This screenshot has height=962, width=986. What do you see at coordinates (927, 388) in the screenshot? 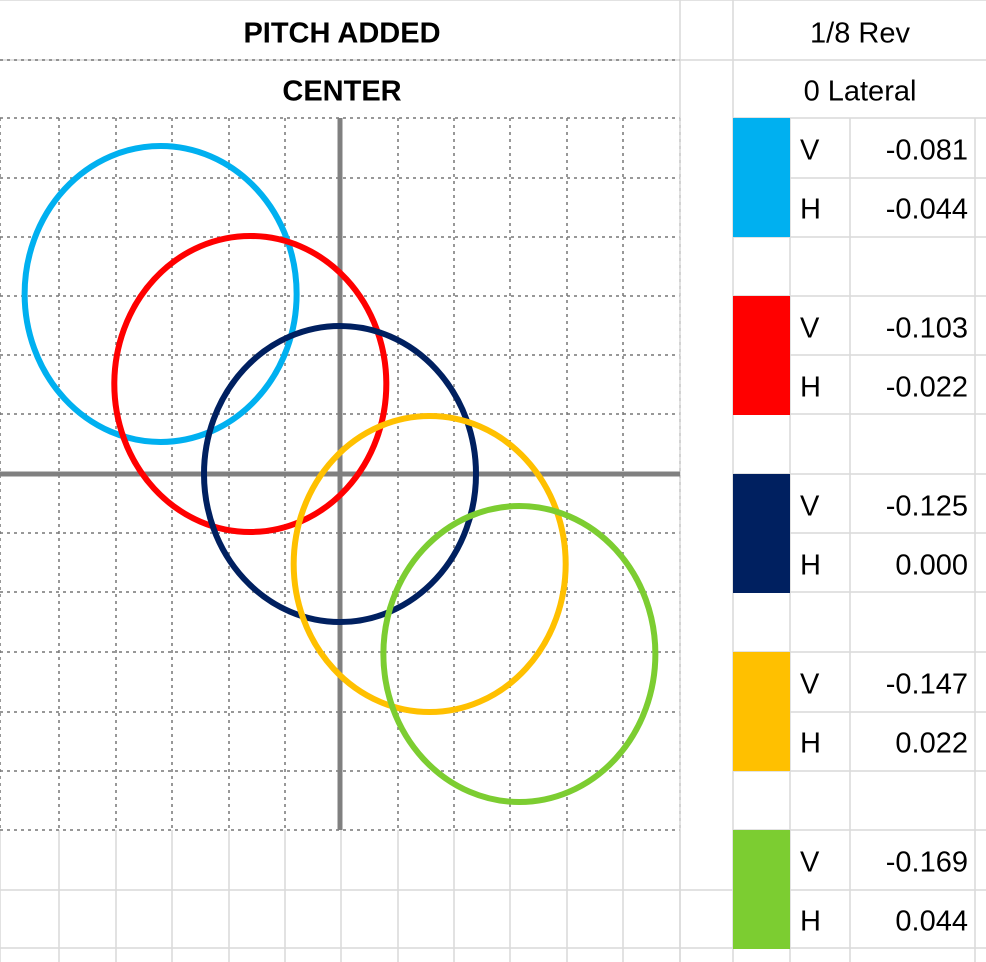
I see `h-value: -0.022` at bounding box center [927, 388].